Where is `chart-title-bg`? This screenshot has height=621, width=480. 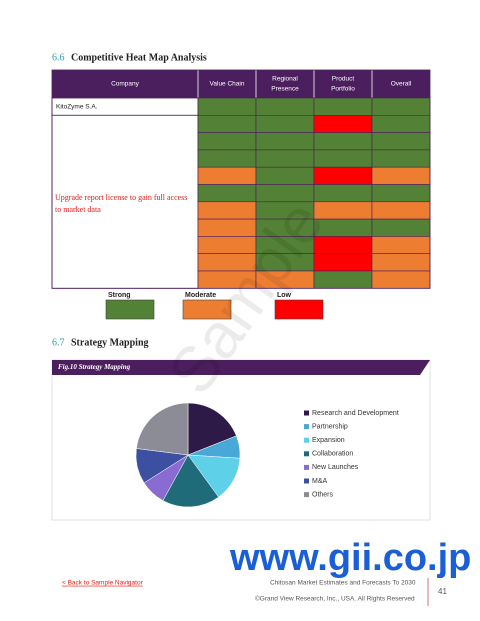
chart-title-bg is located at coordinates (241, 367).